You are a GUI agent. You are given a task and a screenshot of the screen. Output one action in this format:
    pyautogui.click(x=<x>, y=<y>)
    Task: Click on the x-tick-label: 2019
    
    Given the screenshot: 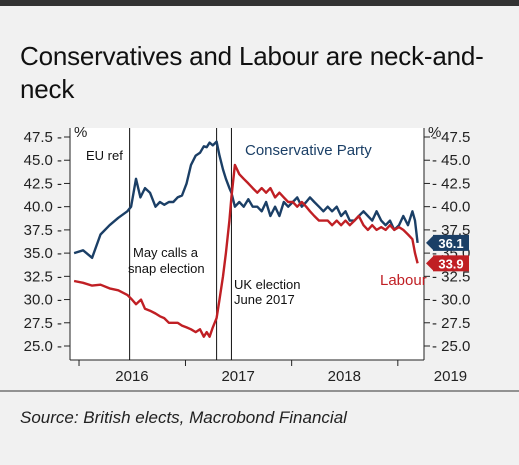 What is the action you would take?
    pyautogui.click(x=450, y=376)
    